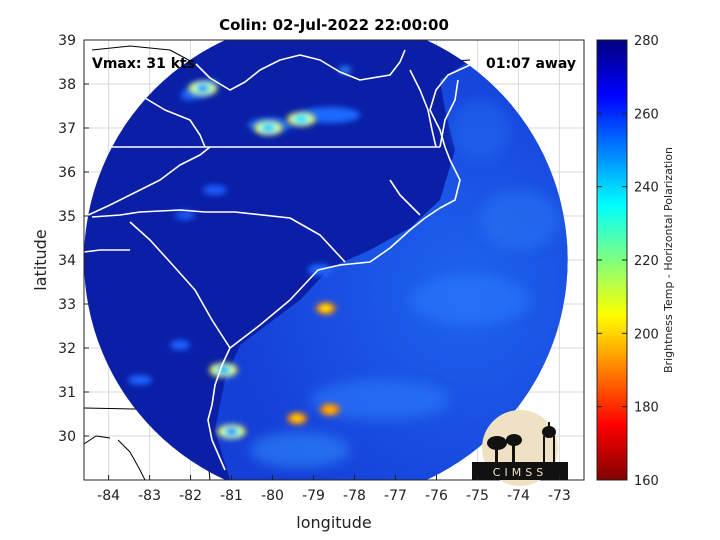  Describe the element at coordinates (520, 472) in the screenshot. I see `cimss-logo-text: CIMSS` at that location.